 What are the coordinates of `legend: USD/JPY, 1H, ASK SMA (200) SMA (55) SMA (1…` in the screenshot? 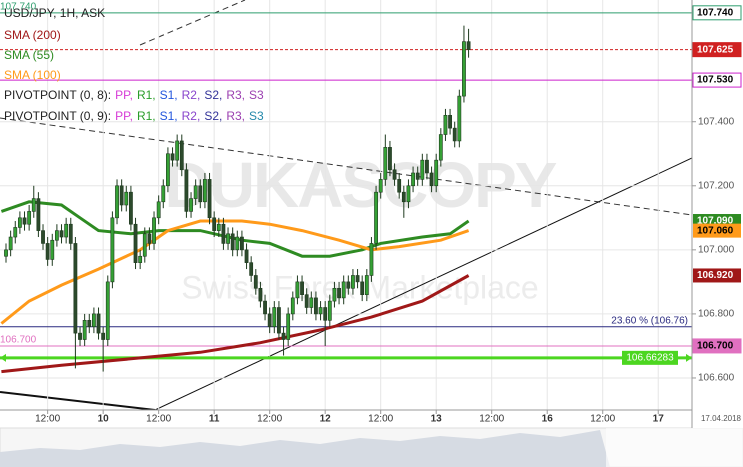 It's located at (134, 64).